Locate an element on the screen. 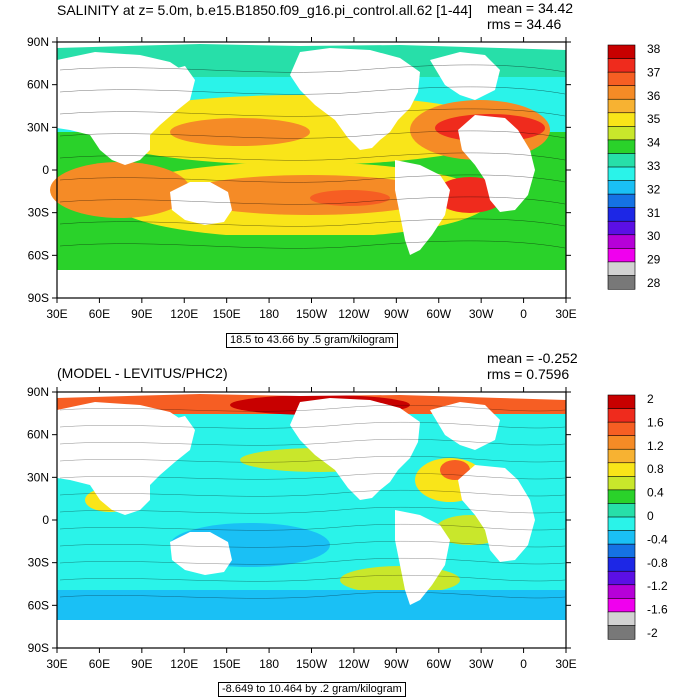  colorbar-label: 0.4 is located at coordinates (655, 493).